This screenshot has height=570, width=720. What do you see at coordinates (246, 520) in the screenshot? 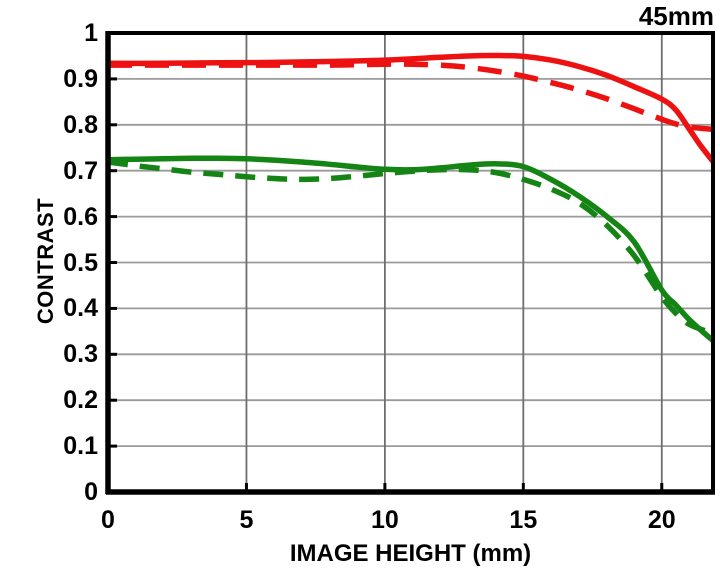
I see `x-tick-label: 5` at bounding box center [246, 520].